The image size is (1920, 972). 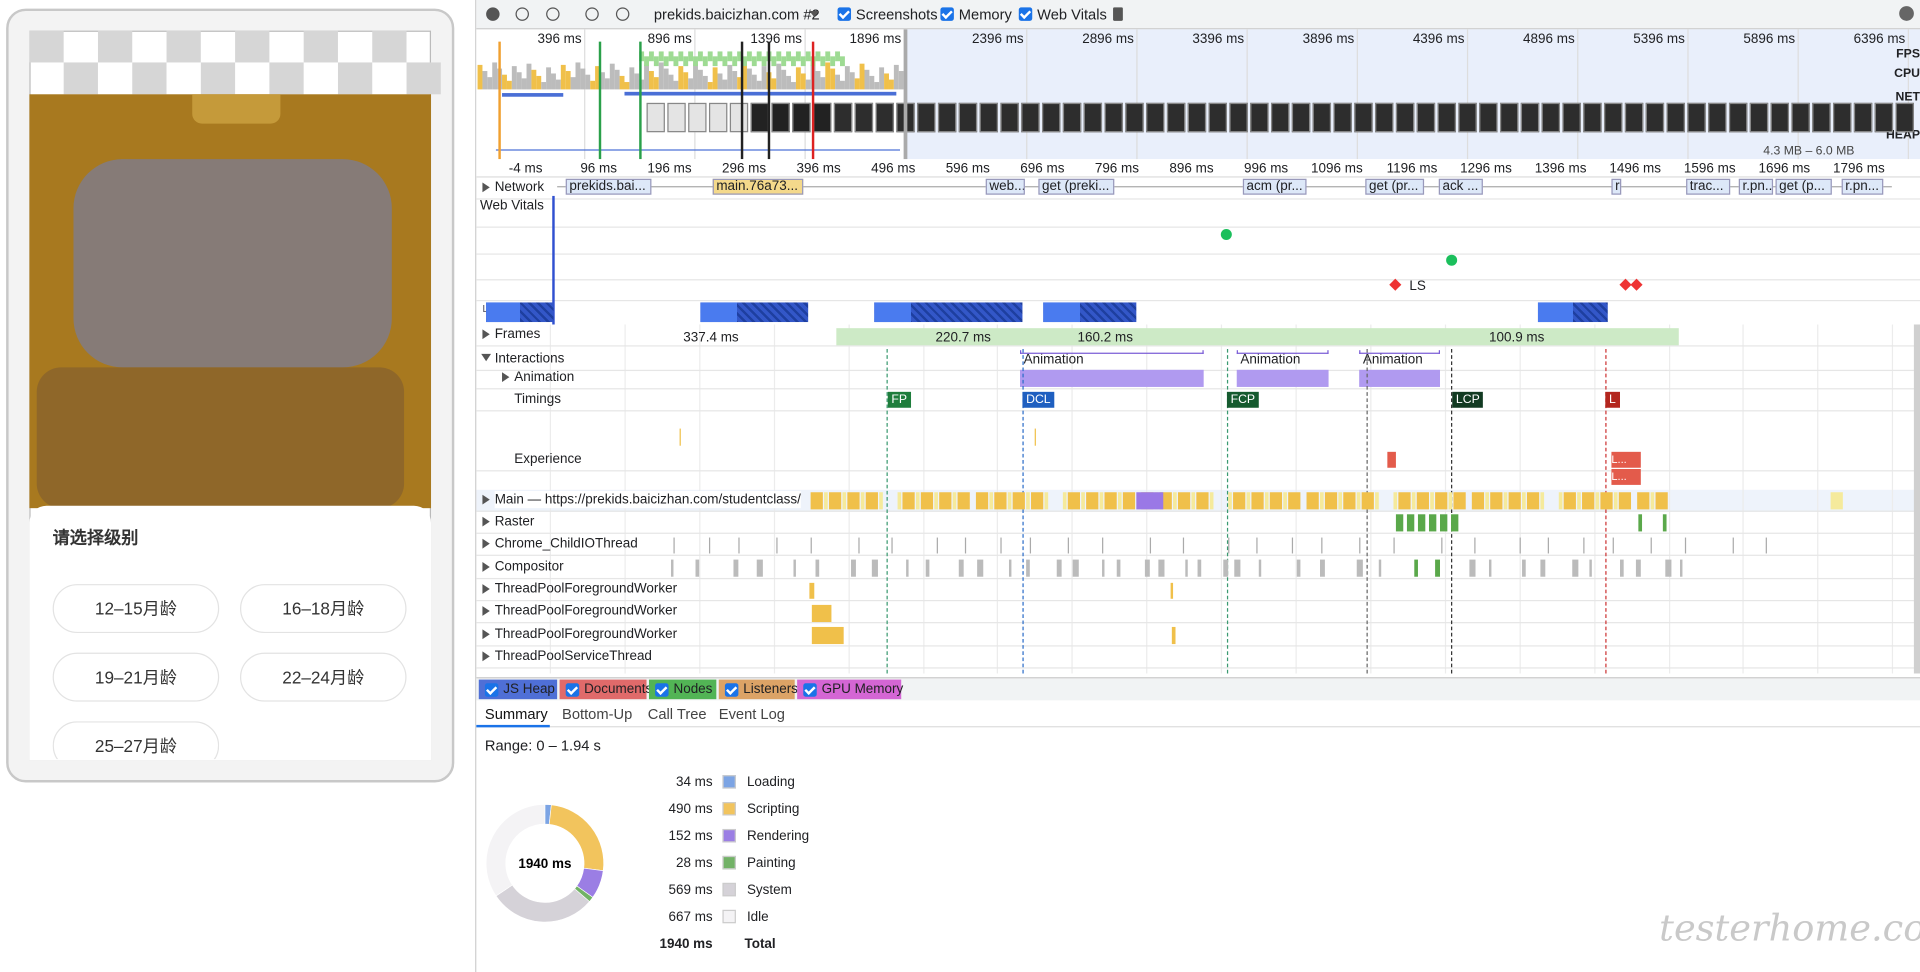 What do you see at coordinates (1198, 227) in the screenshot?
I see `vitals-grid` at bounding box center [1198, 227].